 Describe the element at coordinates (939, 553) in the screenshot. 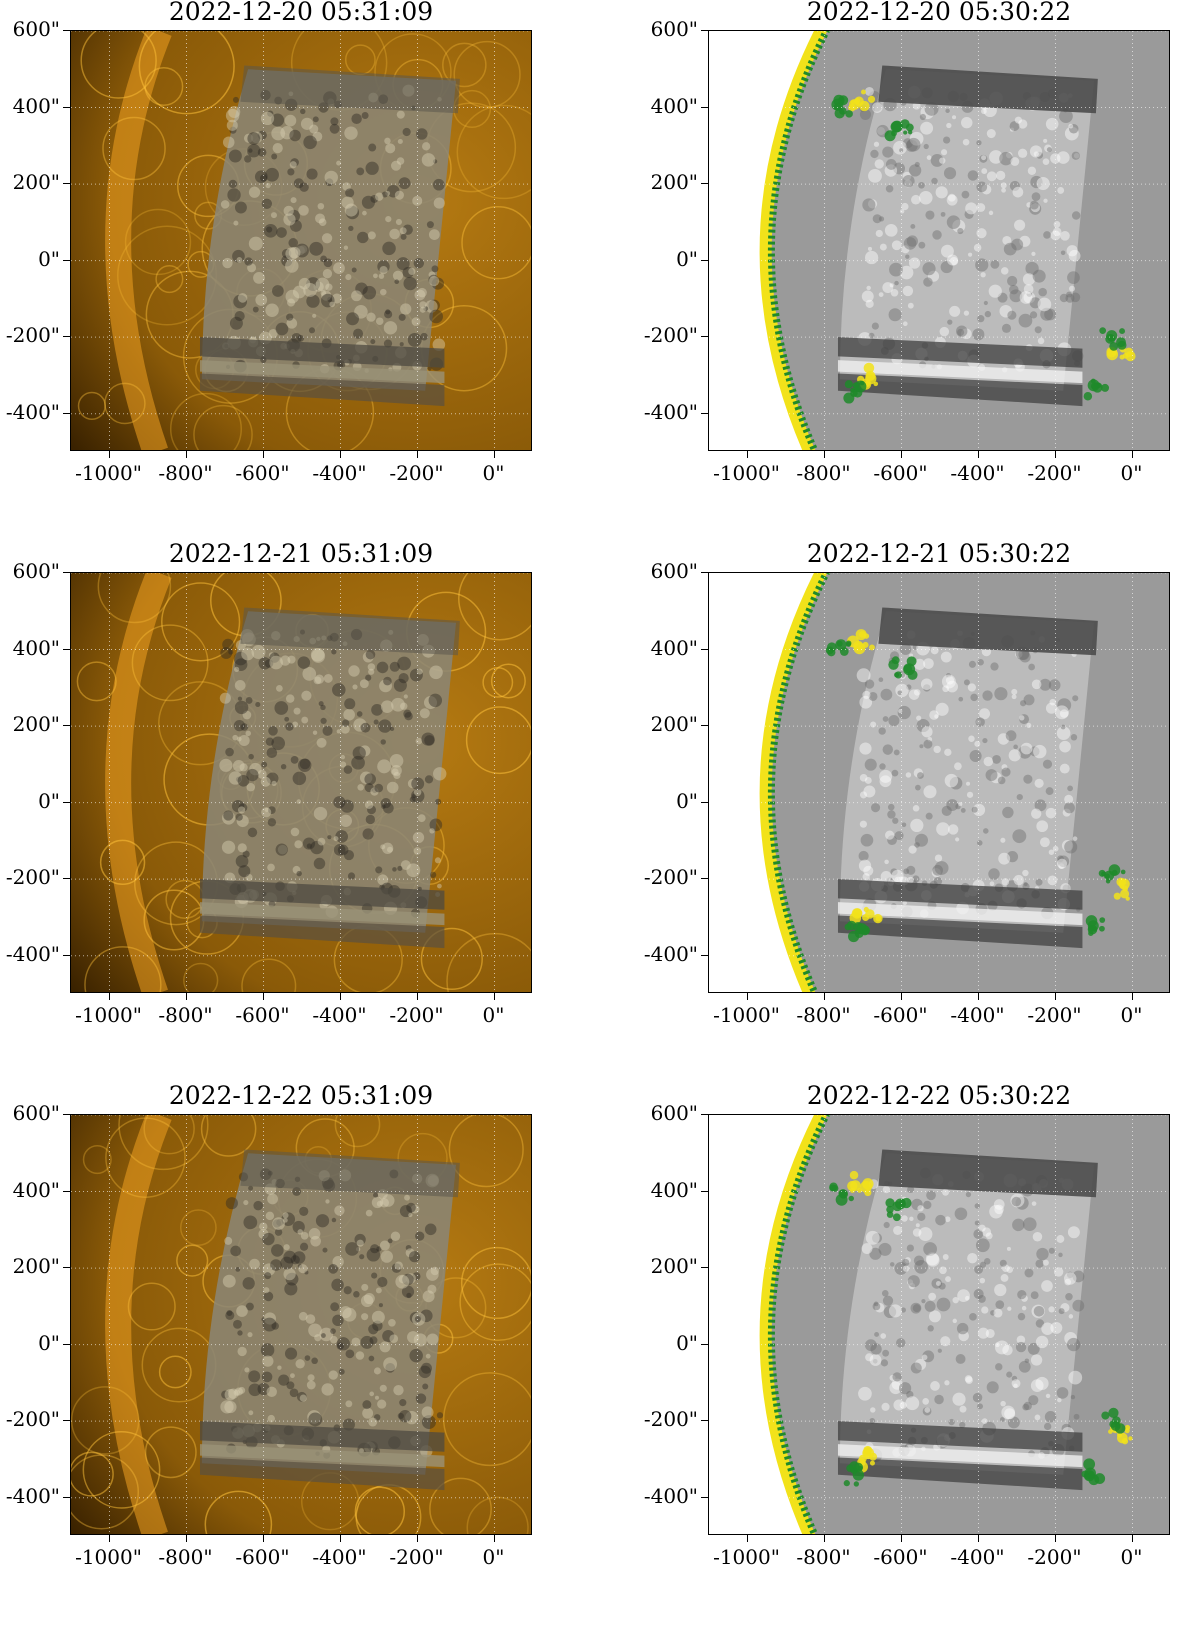

I see `panel-title: 2022-12-21 05:30:22` at that location.